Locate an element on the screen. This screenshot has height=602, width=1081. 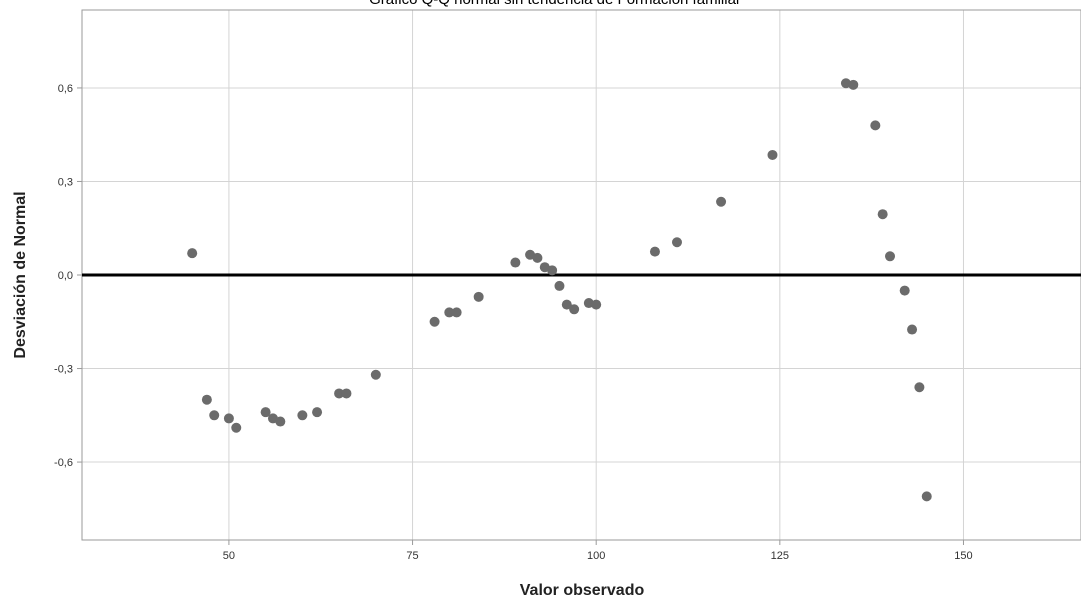
x-tick-label: 75 is located at coordinates (412, 556).